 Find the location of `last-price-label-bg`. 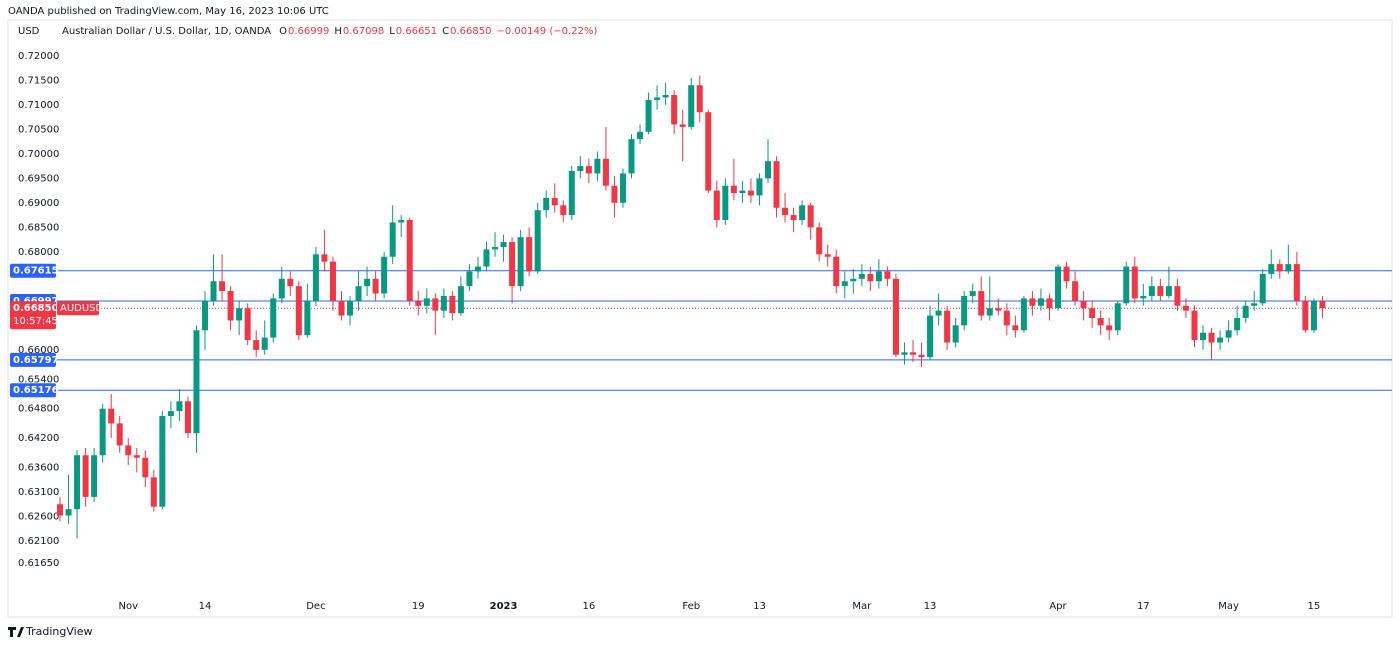

last-price-label-bg is located at coordinates (33, 315).